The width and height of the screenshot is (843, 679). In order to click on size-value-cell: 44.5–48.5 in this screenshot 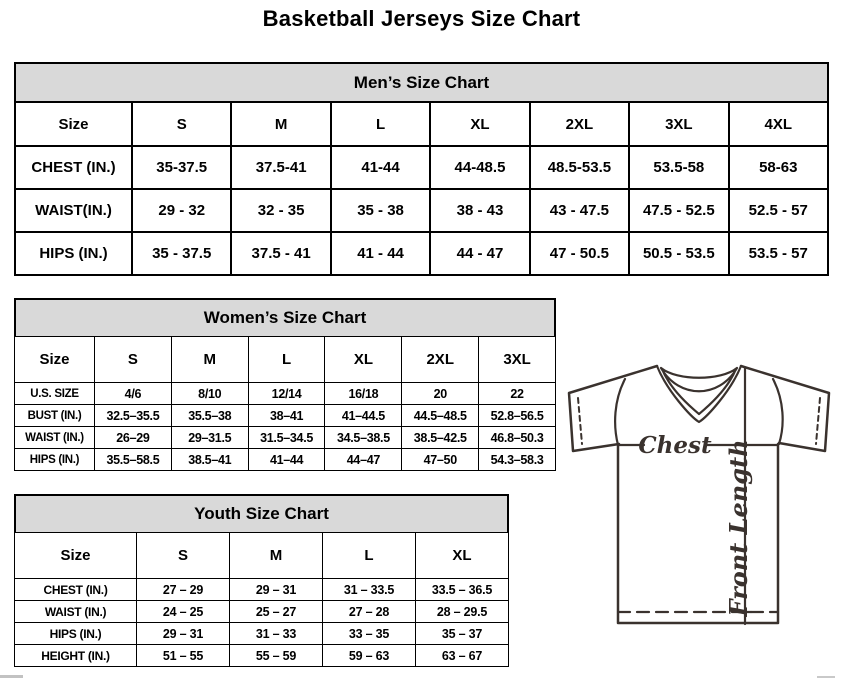, I will do `click(440, 415)`.